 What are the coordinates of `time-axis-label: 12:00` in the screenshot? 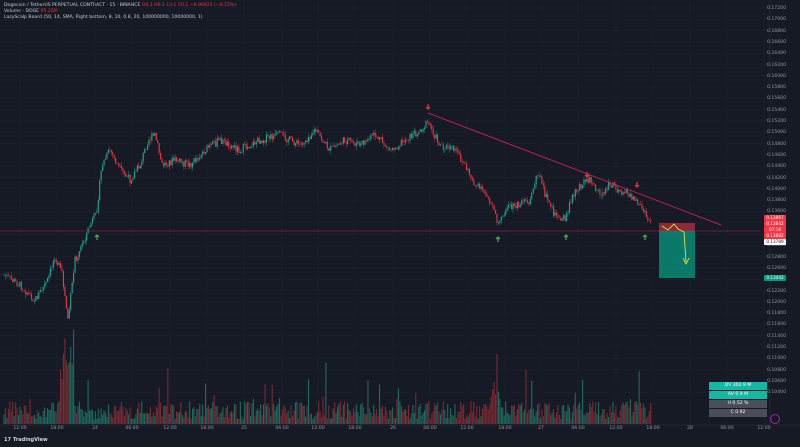 It's located at (764, 428).